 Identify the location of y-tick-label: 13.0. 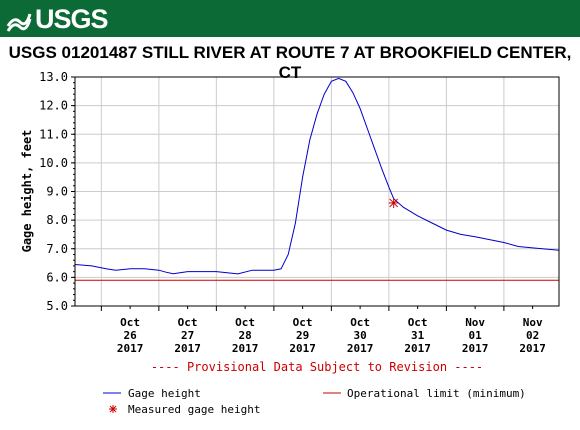
(53, 77).